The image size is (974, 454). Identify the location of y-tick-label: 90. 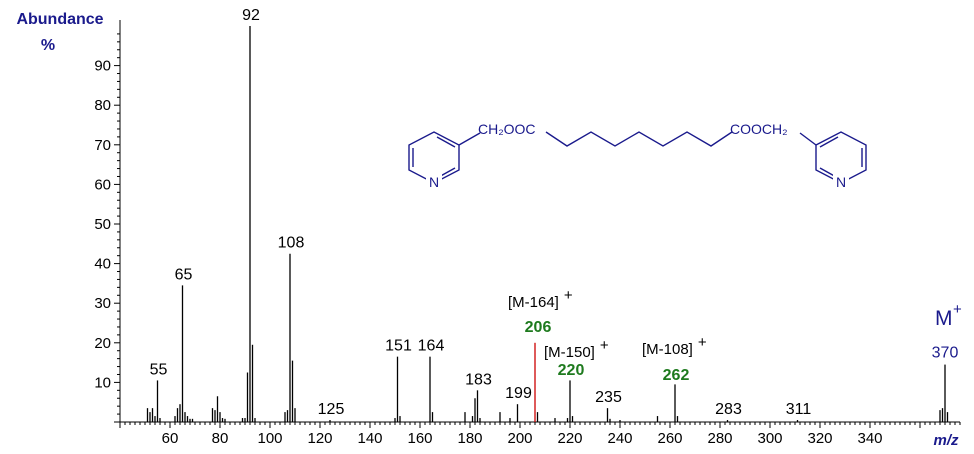
(102, 66).